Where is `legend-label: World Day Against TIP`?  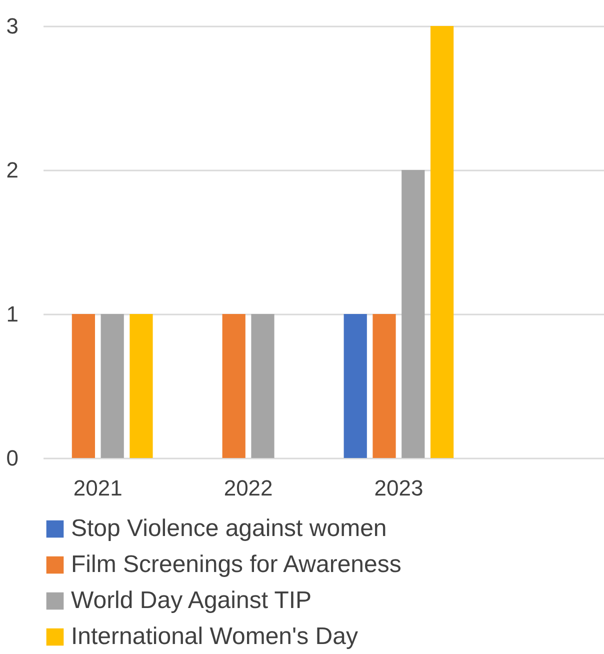
legend-label: World Day Against TIP is located at coordinates (191, 600).